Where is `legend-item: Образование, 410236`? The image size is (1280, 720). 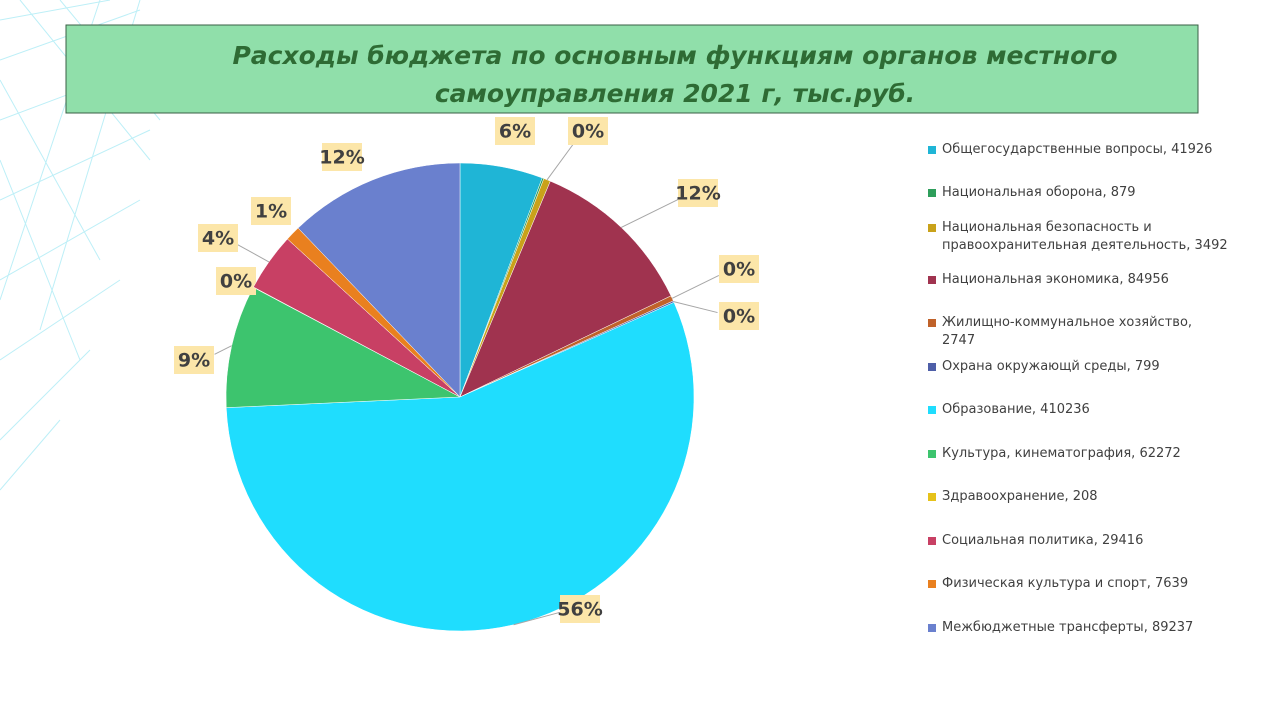 legend-item: Образование, 410236 is located at coordinates (1078, 410).